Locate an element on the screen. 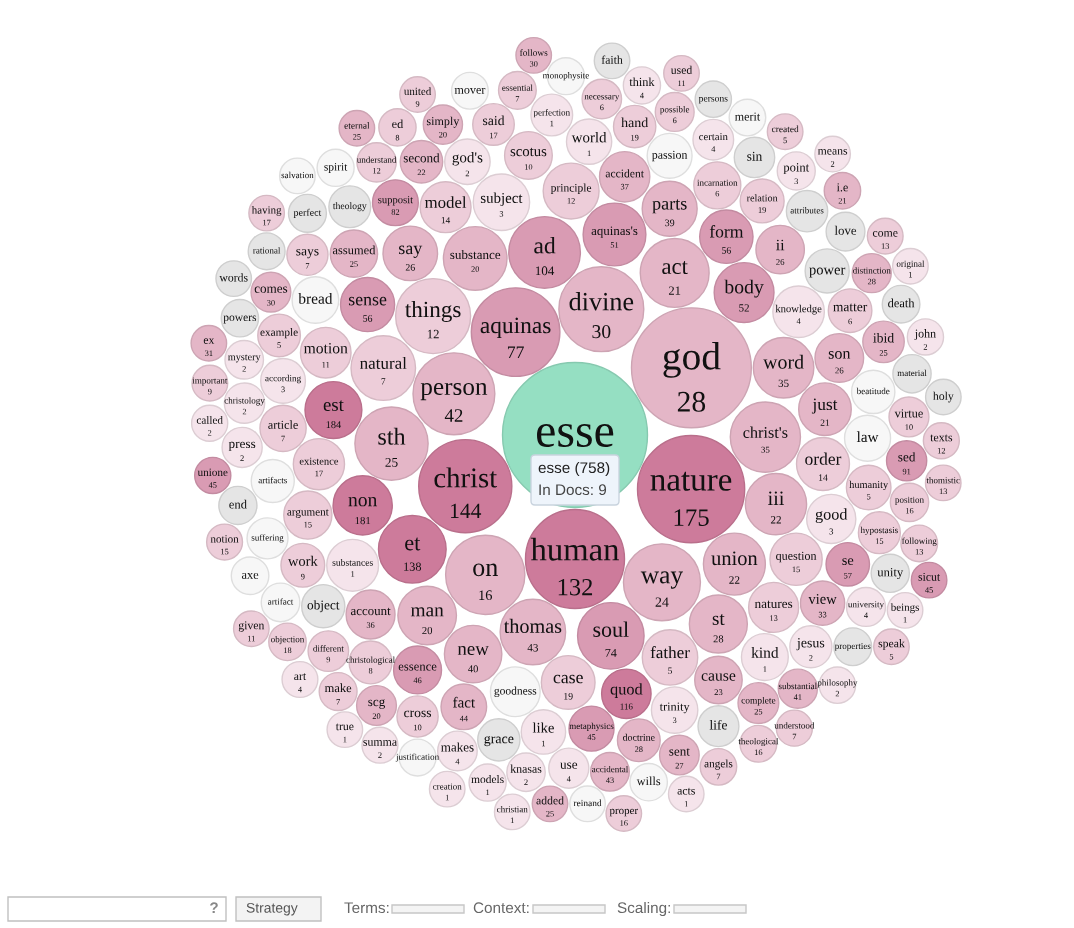 The height and width of the screenshot is (928, 1074). category-label: grace is located at coordinates (499, 741).